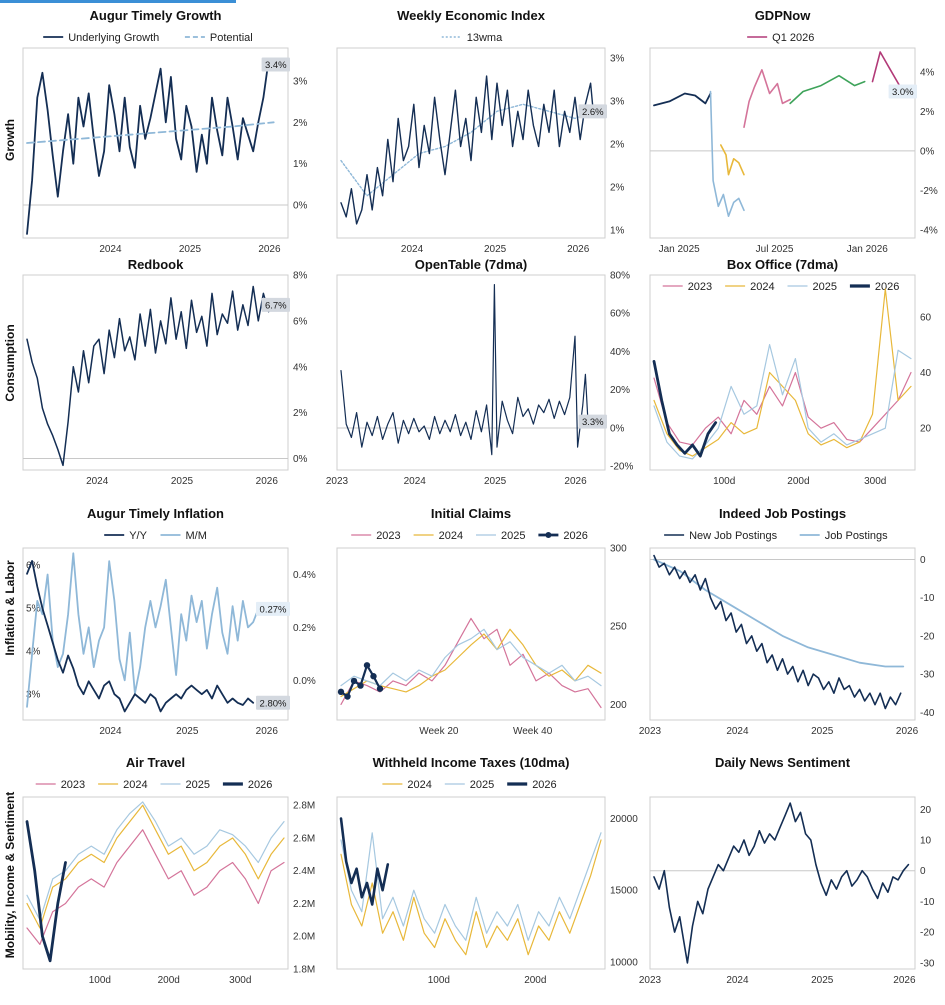  I want to click on chart-title: Redbook, so click(156, 264).